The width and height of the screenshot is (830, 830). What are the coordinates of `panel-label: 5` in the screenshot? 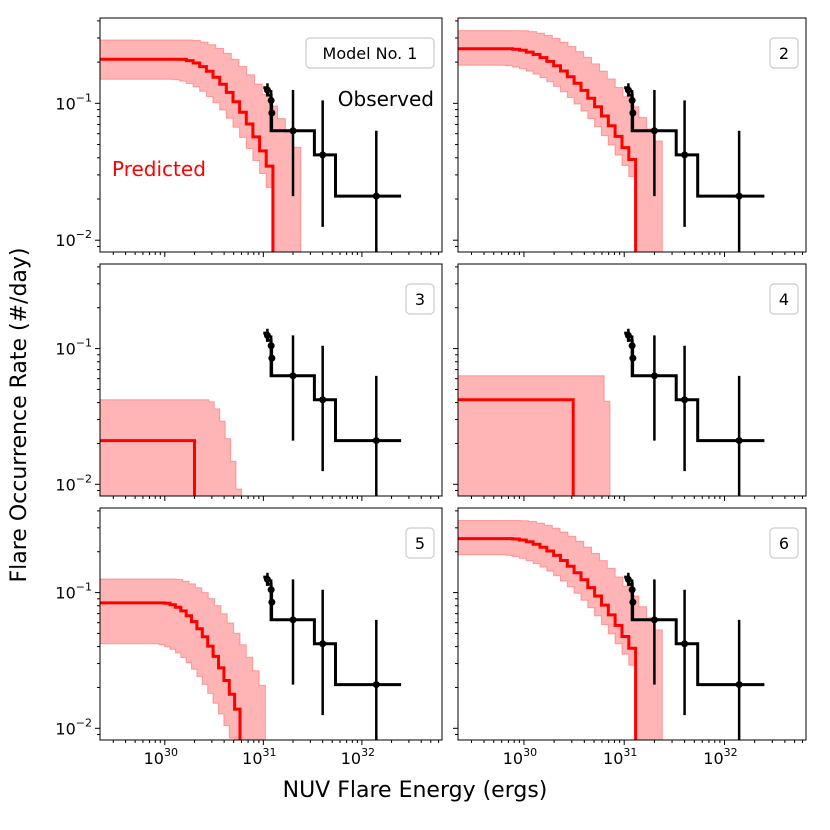 It's located at (420, 543).